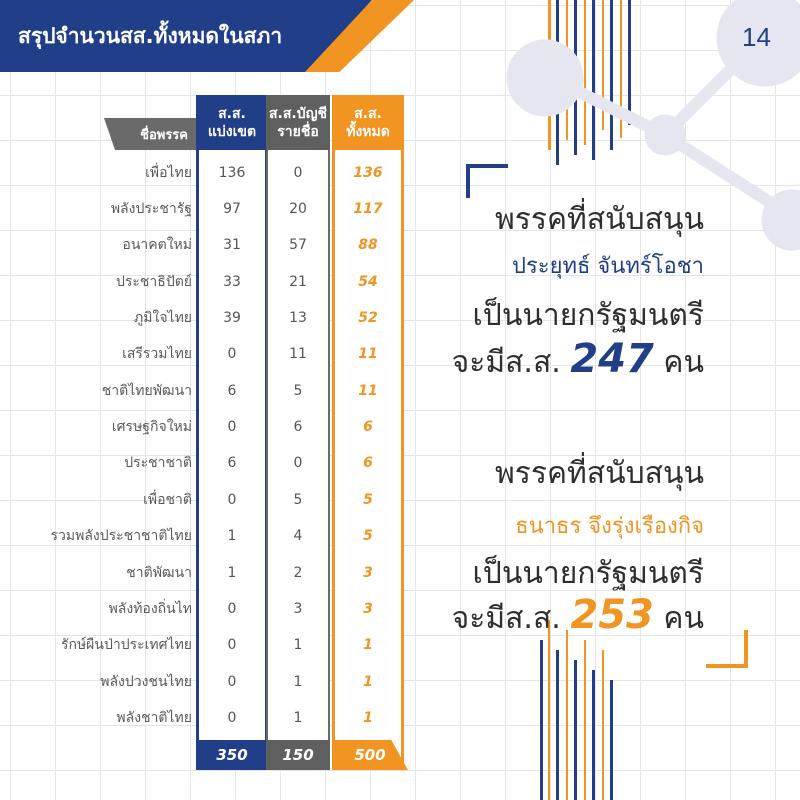 The width and height of the screenshot is (800, 800). What do you see at coordinates (157, 354) in the screenshot?
I see `party-name: เสรีรวมไทย` at bounding box center [157, 354].